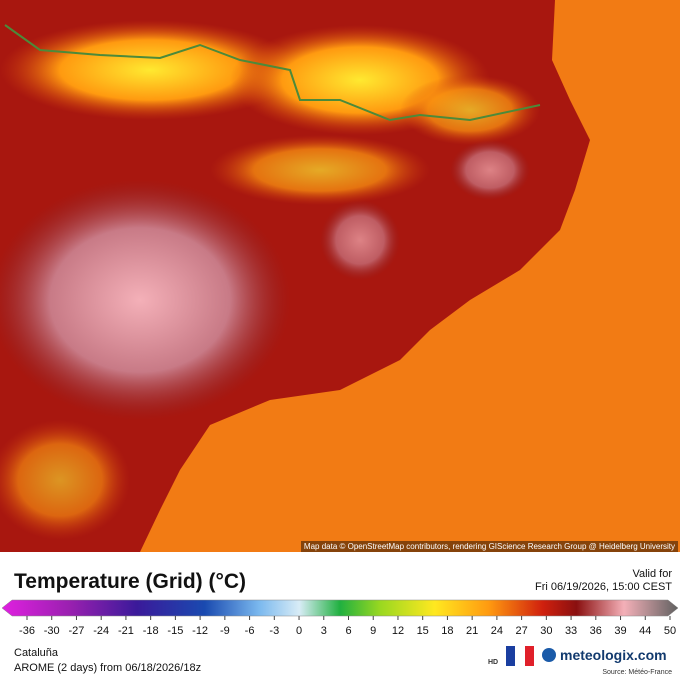  I want to click on tick-label: 3, so click(324, 631).